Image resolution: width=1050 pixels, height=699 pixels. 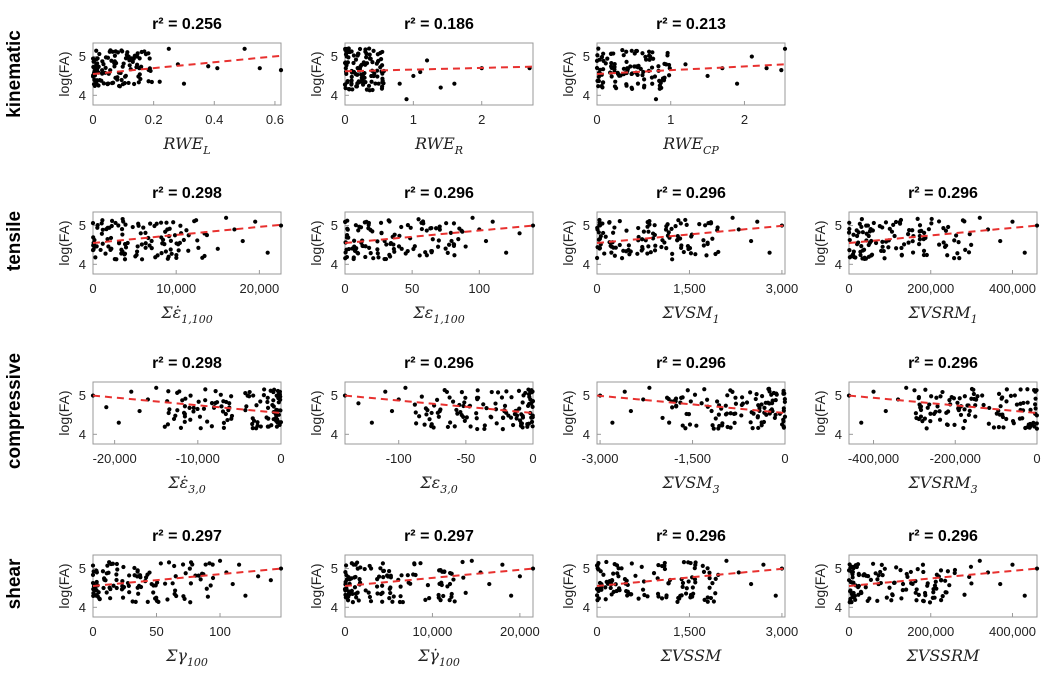 I want to click on panel-compressive-2-ylabel: log(FA), so click(x=568, y=412).